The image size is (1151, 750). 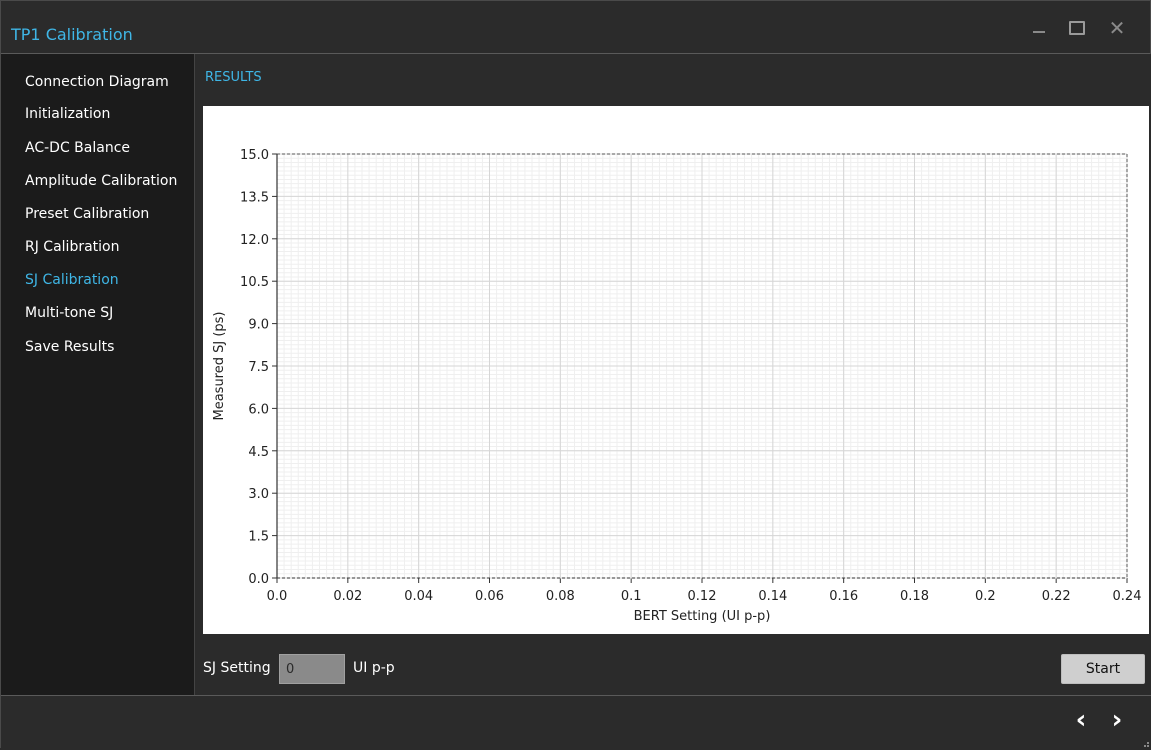 I want to click on y-tick-label: 7.5, so click(x=258, y=367).